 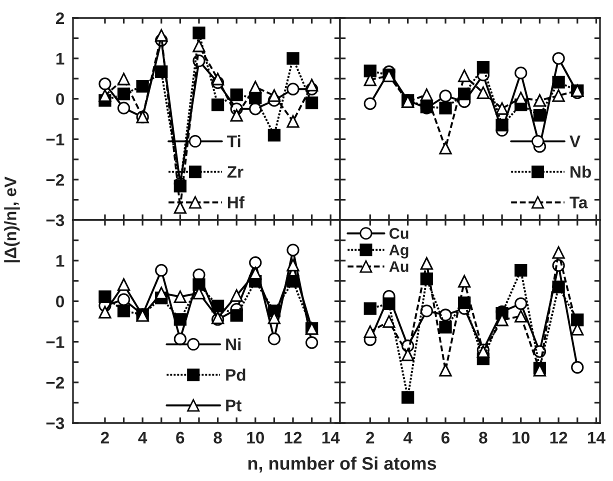 What do you see at coordinates (233, 141) in the screenshot?
I see `legend-label: Ti` at bounding box center [233, 141].